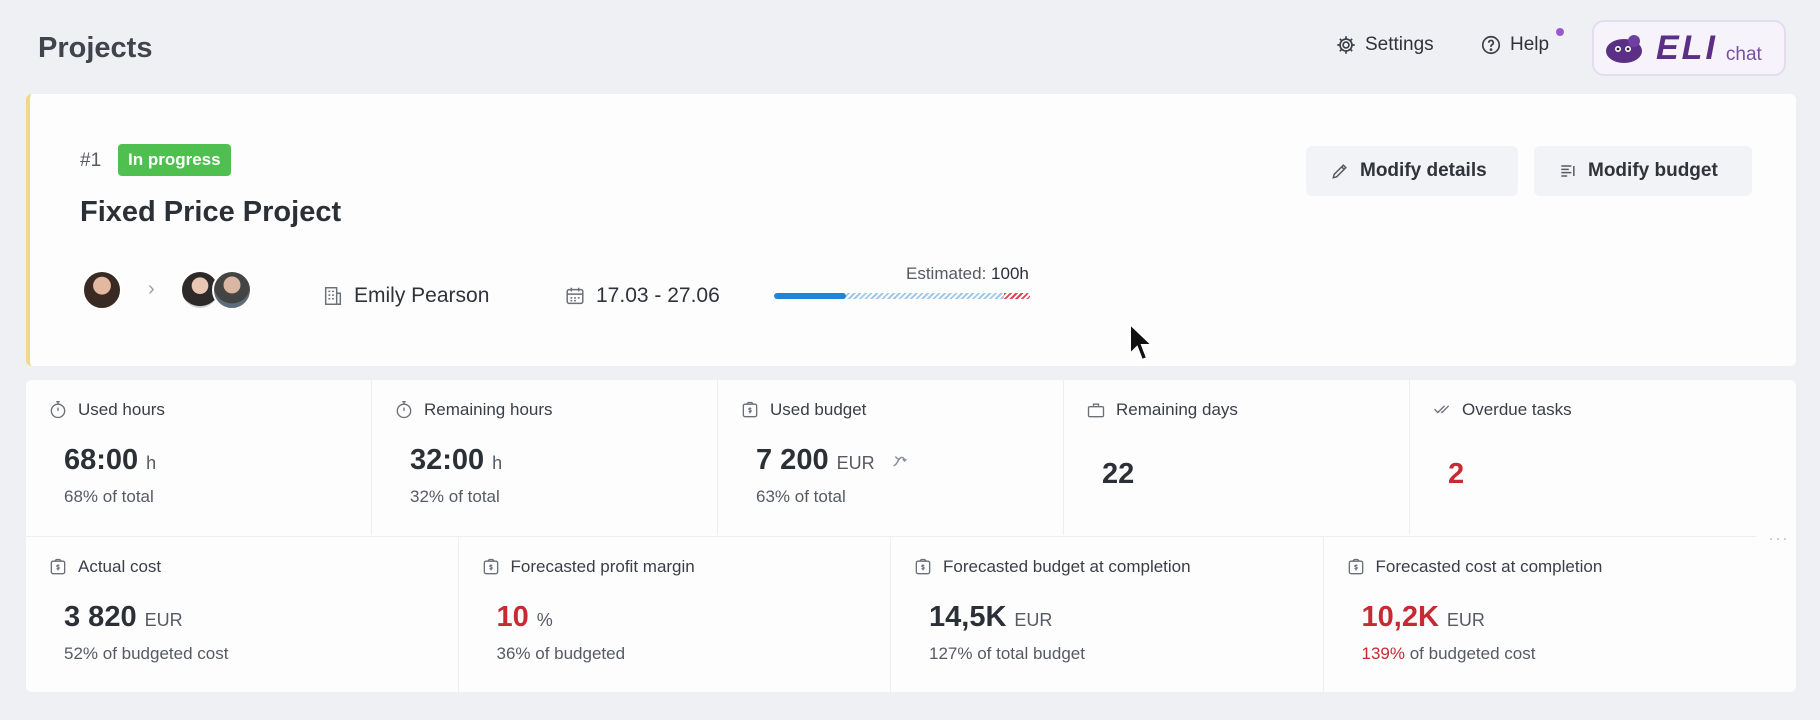  What do you see at coordinates (1778, 538) in the screenshot?
I see `more-options-icon: ···` at bounding box center [1778, 538].